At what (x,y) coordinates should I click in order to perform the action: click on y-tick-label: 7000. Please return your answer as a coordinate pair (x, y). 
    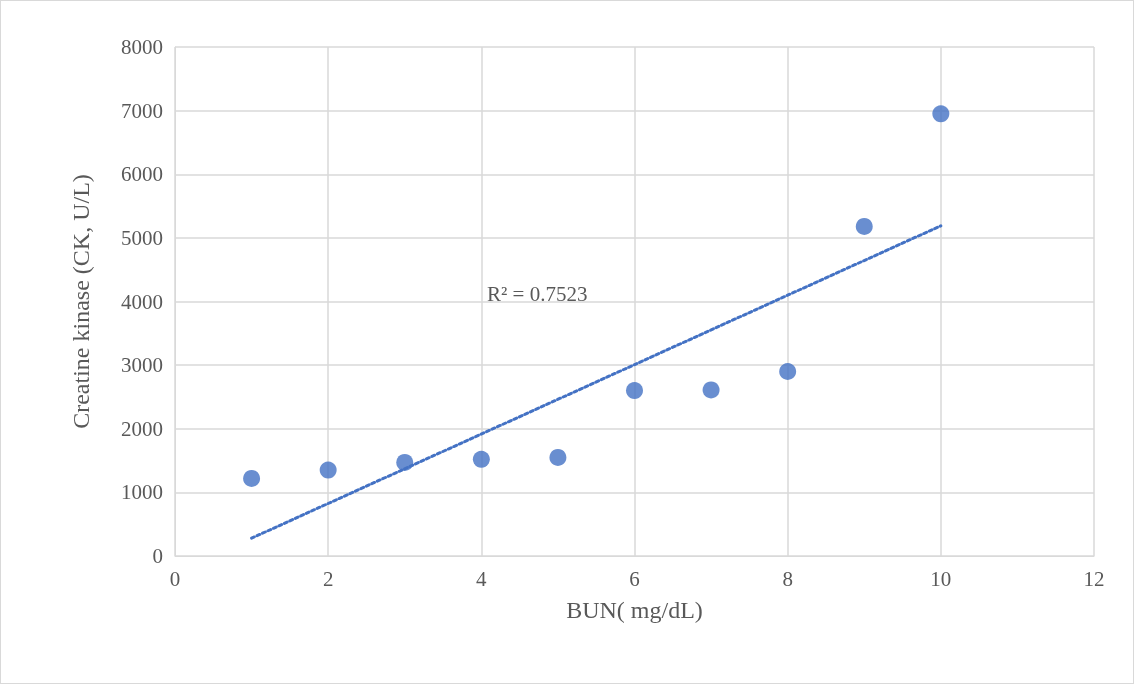
    Looking at the image, I should click on (142, 110).